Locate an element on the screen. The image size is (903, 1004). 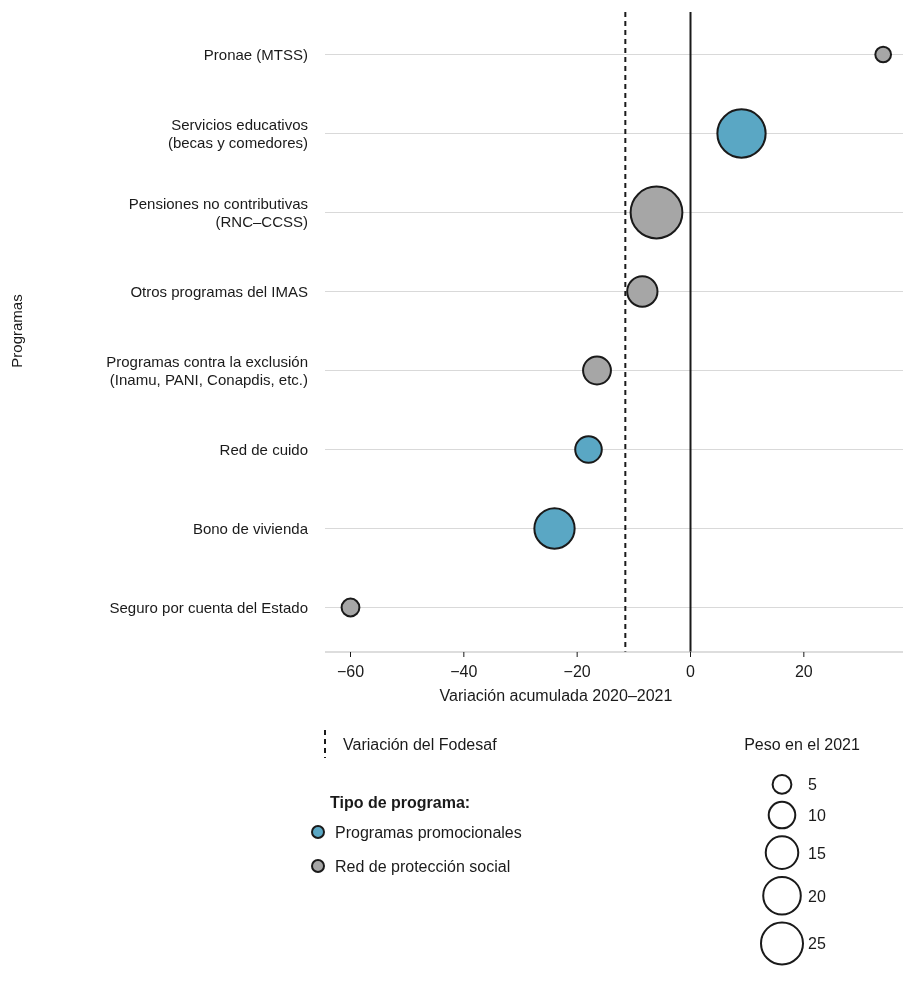
y-tick-label: Pensiones no contributivas (RNC–CCSS) is located at coordinates (218, 212).